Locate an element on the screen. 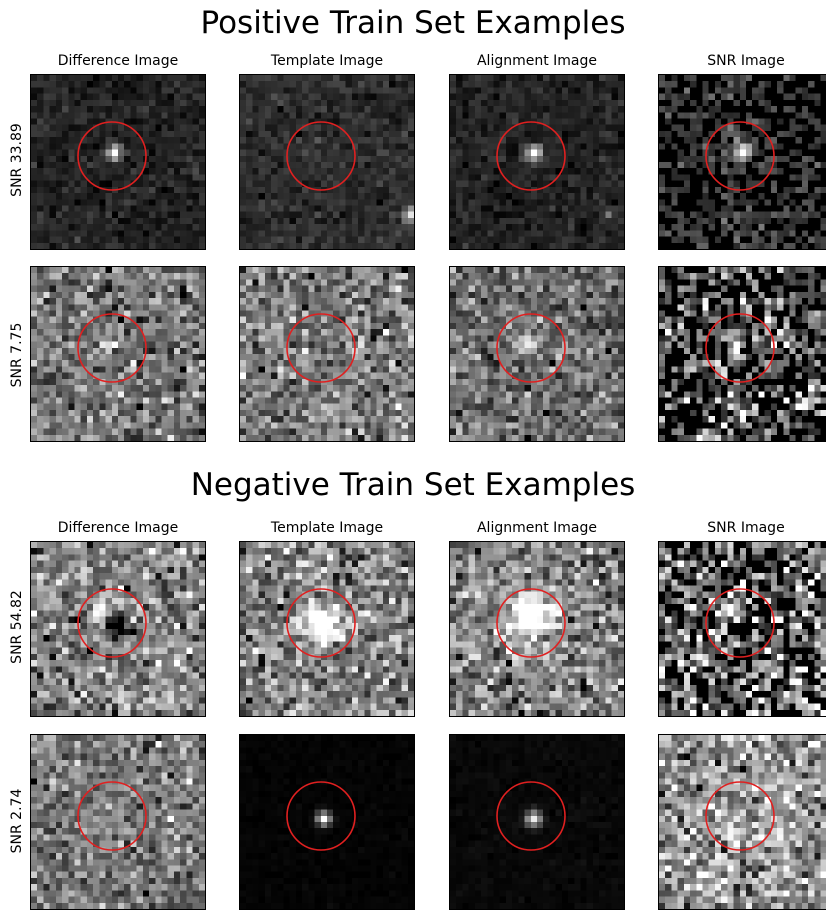 The height and width of the screenshot is (910, 826). image-panel-alignment-row2 is located at coordinates (537, 354).